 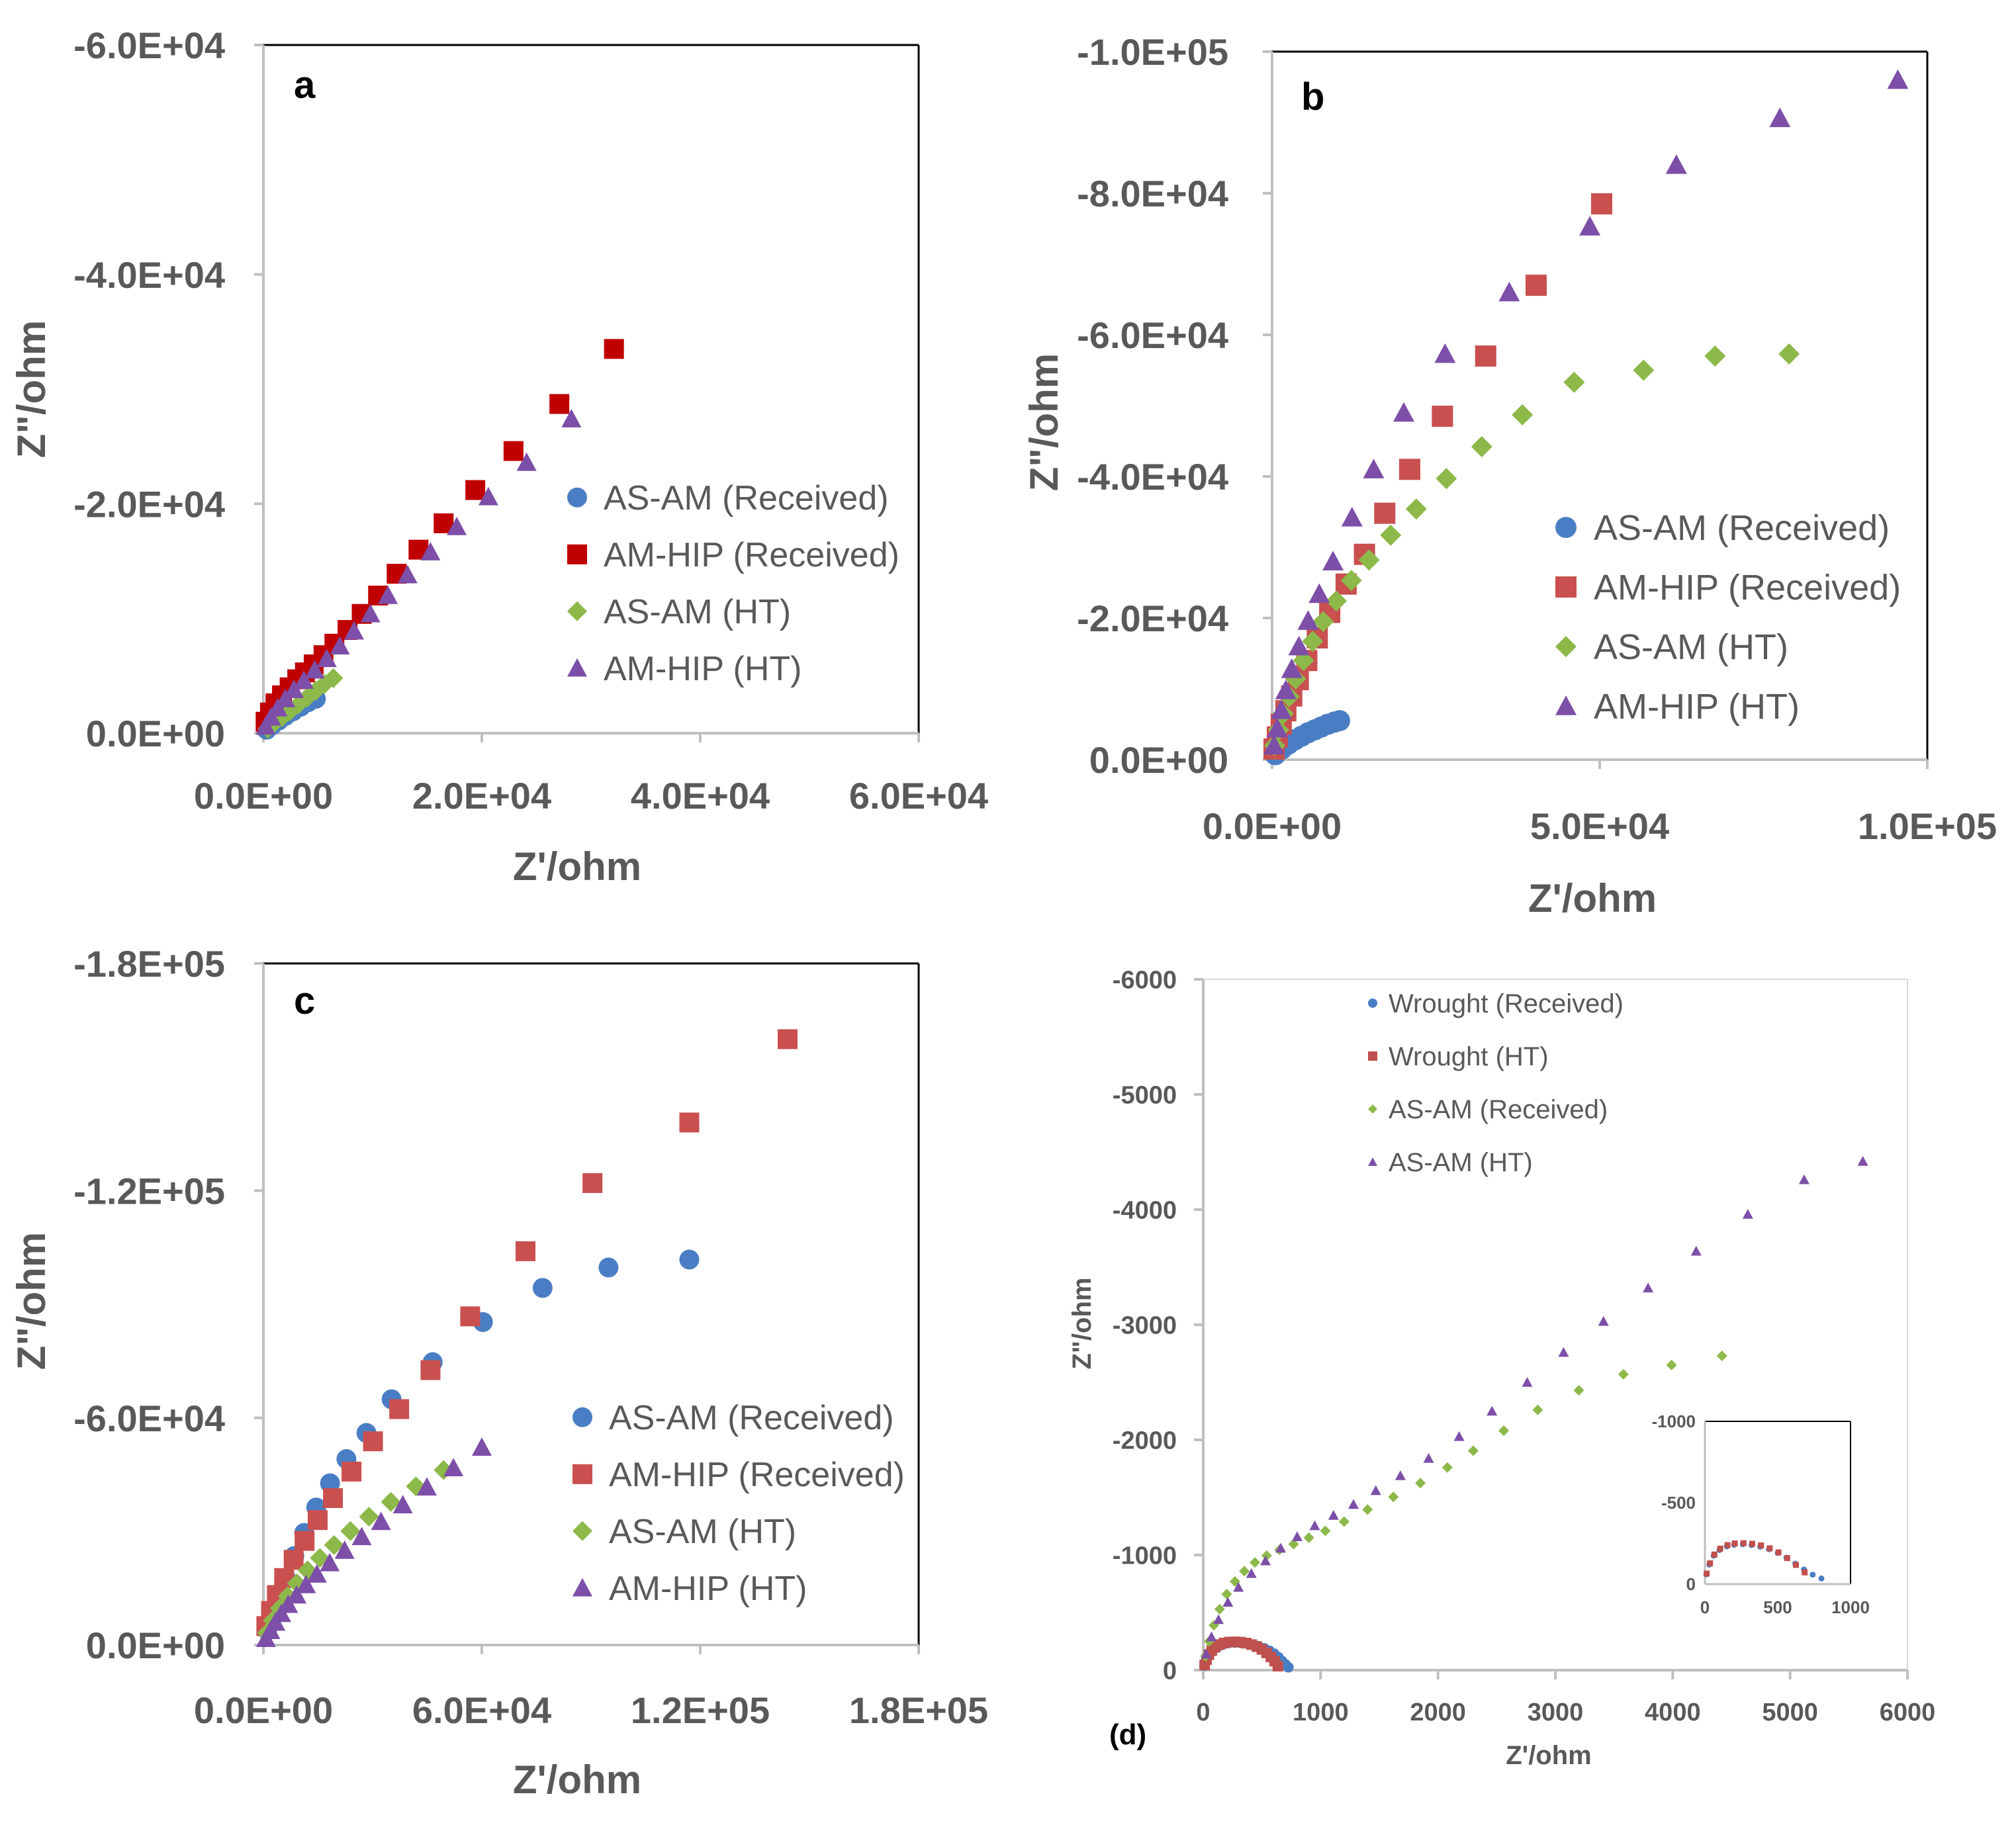 What do you see at coordinates (1145, 1556) in the screenshot?
I see `y-tick-label: -1000` at bounding box center [1145, 1556].